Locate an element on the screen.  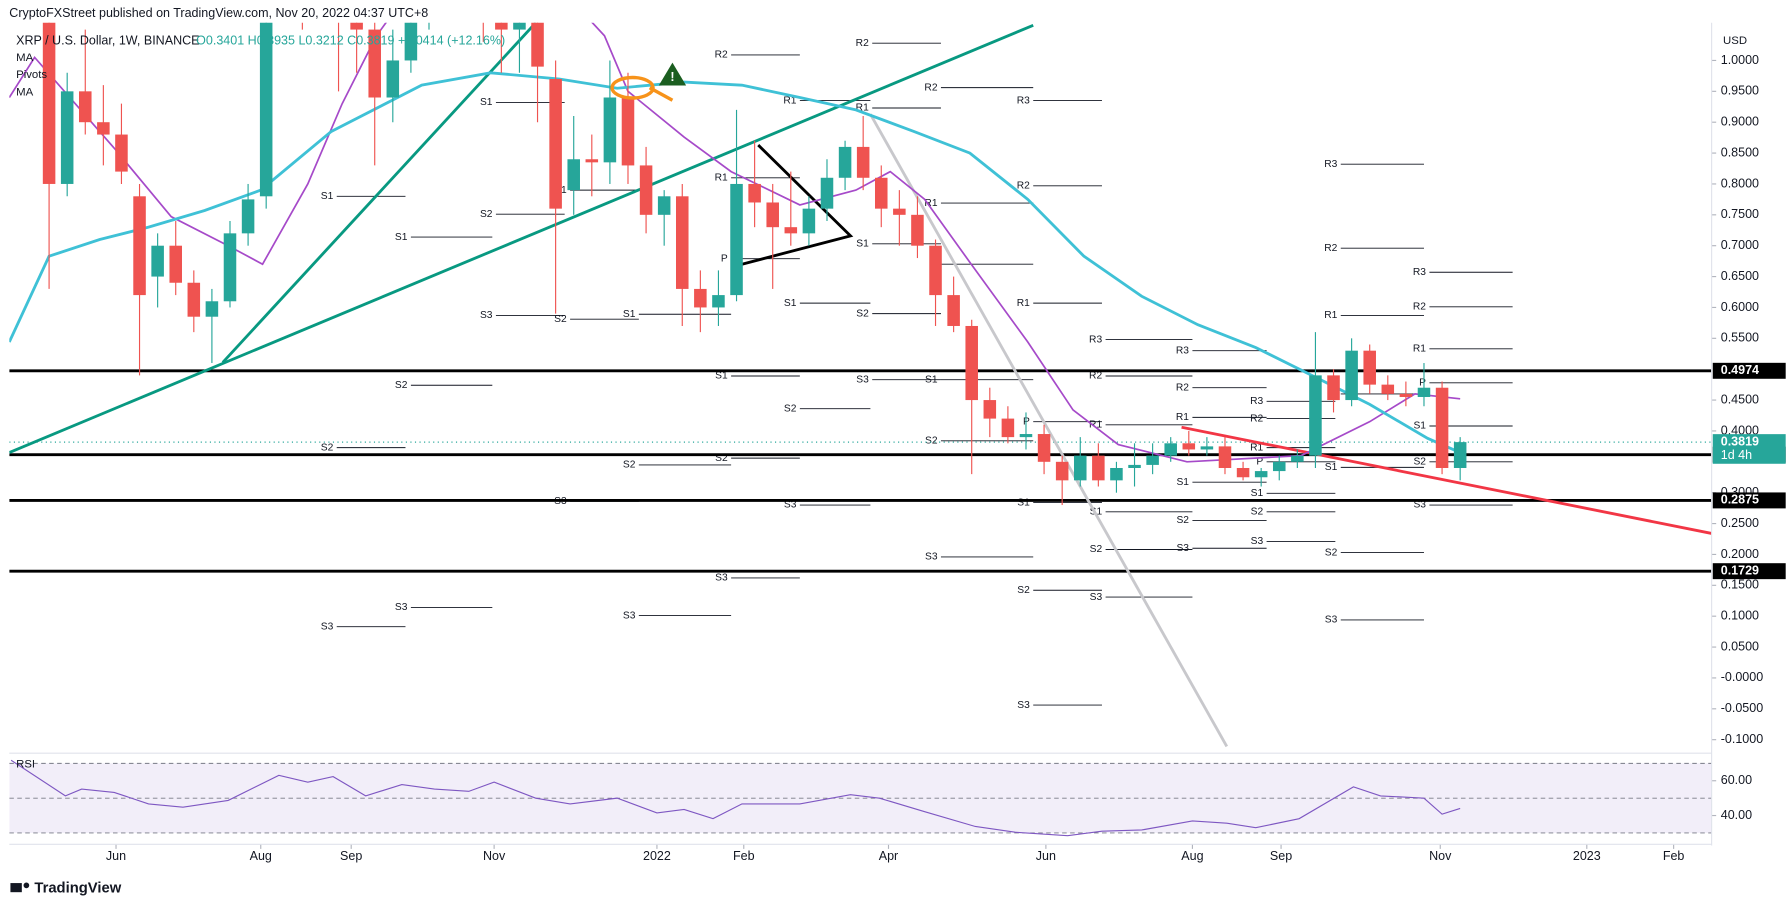
rsi-pane is located at coordinates (860, 798).